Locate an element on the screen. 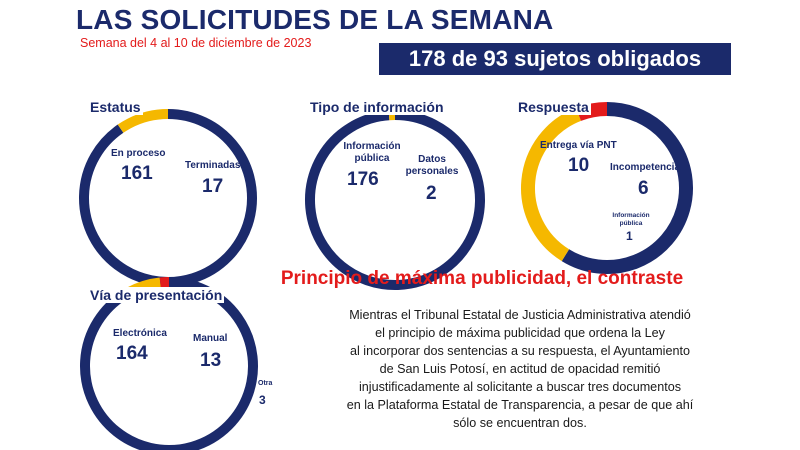  estatus-value-terminadas: 17 is located at coordinates (213, 186).